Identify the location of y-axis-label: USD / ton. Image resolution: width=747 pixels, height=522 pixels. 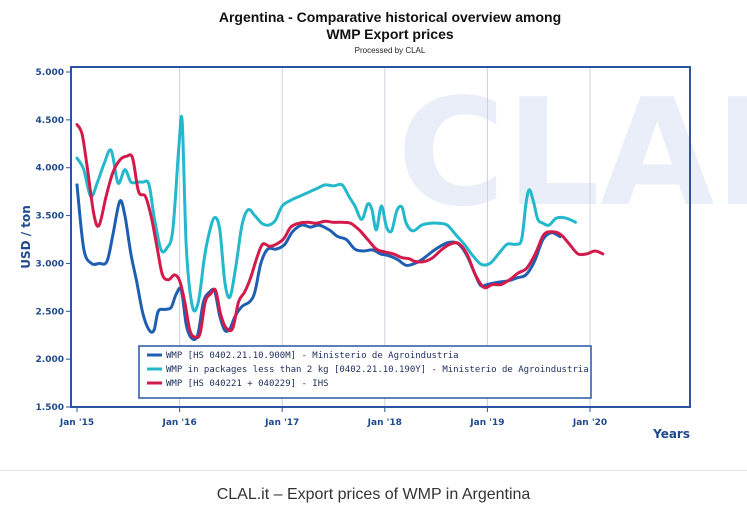
(26, 237).